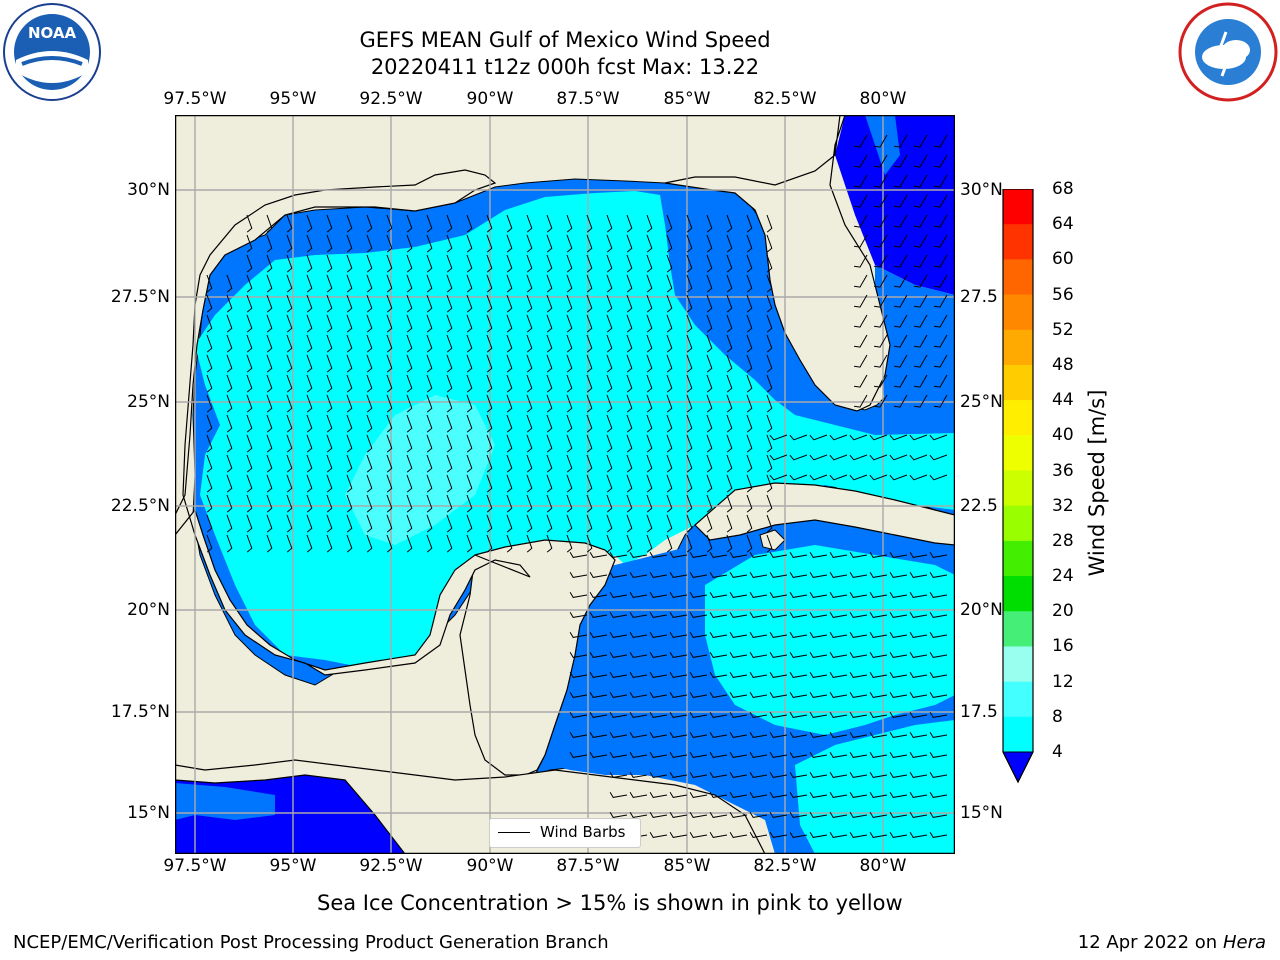 The height and width of the screenshot is (960, 1280). Describe the element at coordinates (140, 712) in the screenshot. I see `lat-label-left: 17.5°N` at that location.